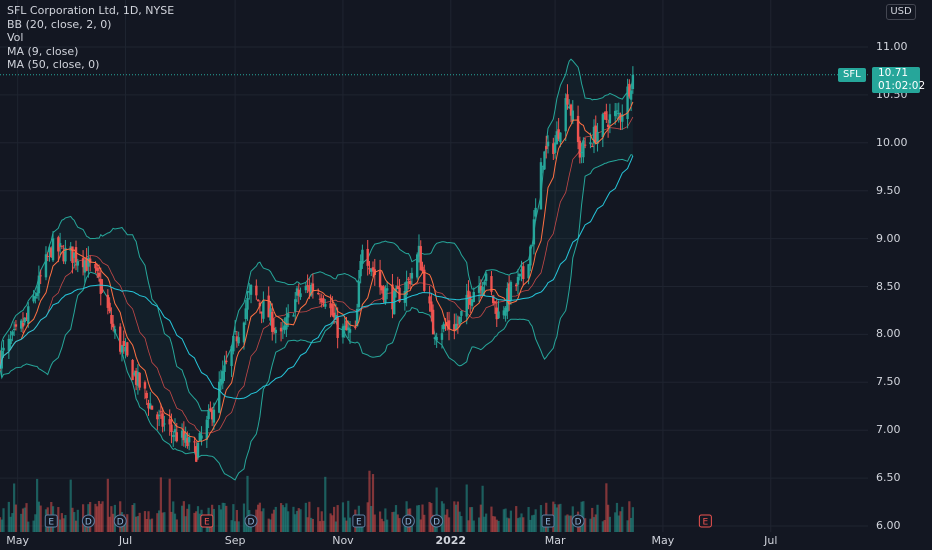 The width and height of the screenshot is (932, 550). Describe the element at coordinates (91, 10) in the screenshot. I see `legend-title: SFL Corporation Ltd, 1D, NYSE` at that location.